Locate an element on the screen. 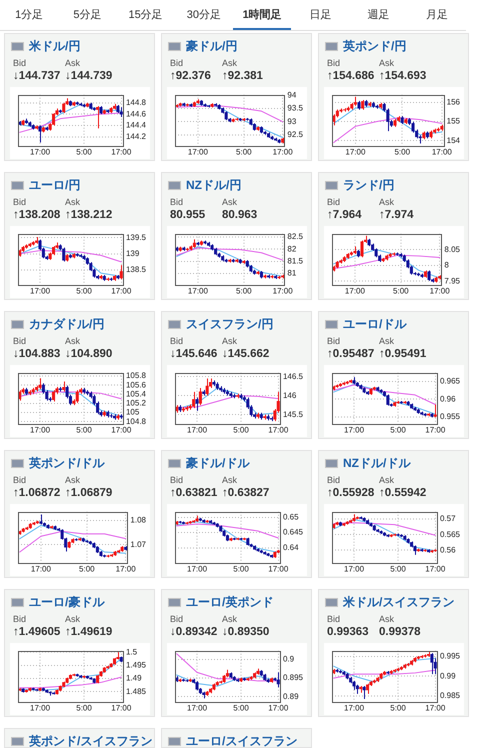 Image resolution: width=480 pixels, height=748 pixels. text: ↓0.89350 is located at coordinates (246, 632).